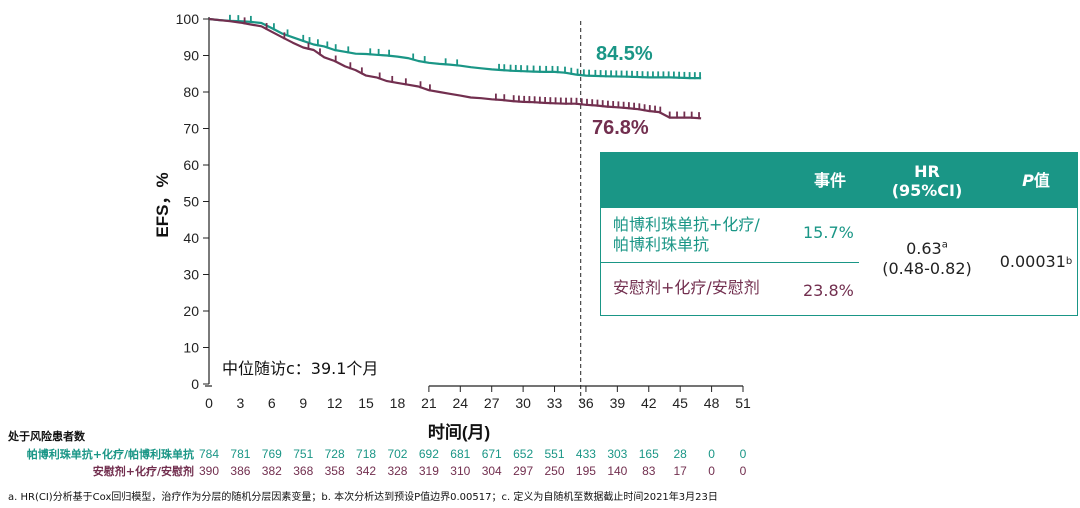 The width and height of the screenshot is (1080, 508). Describe the element at coordinates (272, 471) in the screenshot. I see `risk-count: 382` at that location.